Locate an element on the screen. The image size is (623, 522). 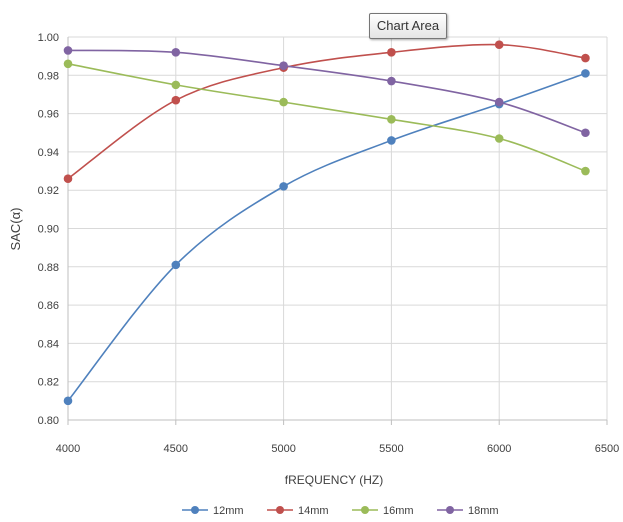
y-tick-label: 0.90 is located at coordinates (48, 230).